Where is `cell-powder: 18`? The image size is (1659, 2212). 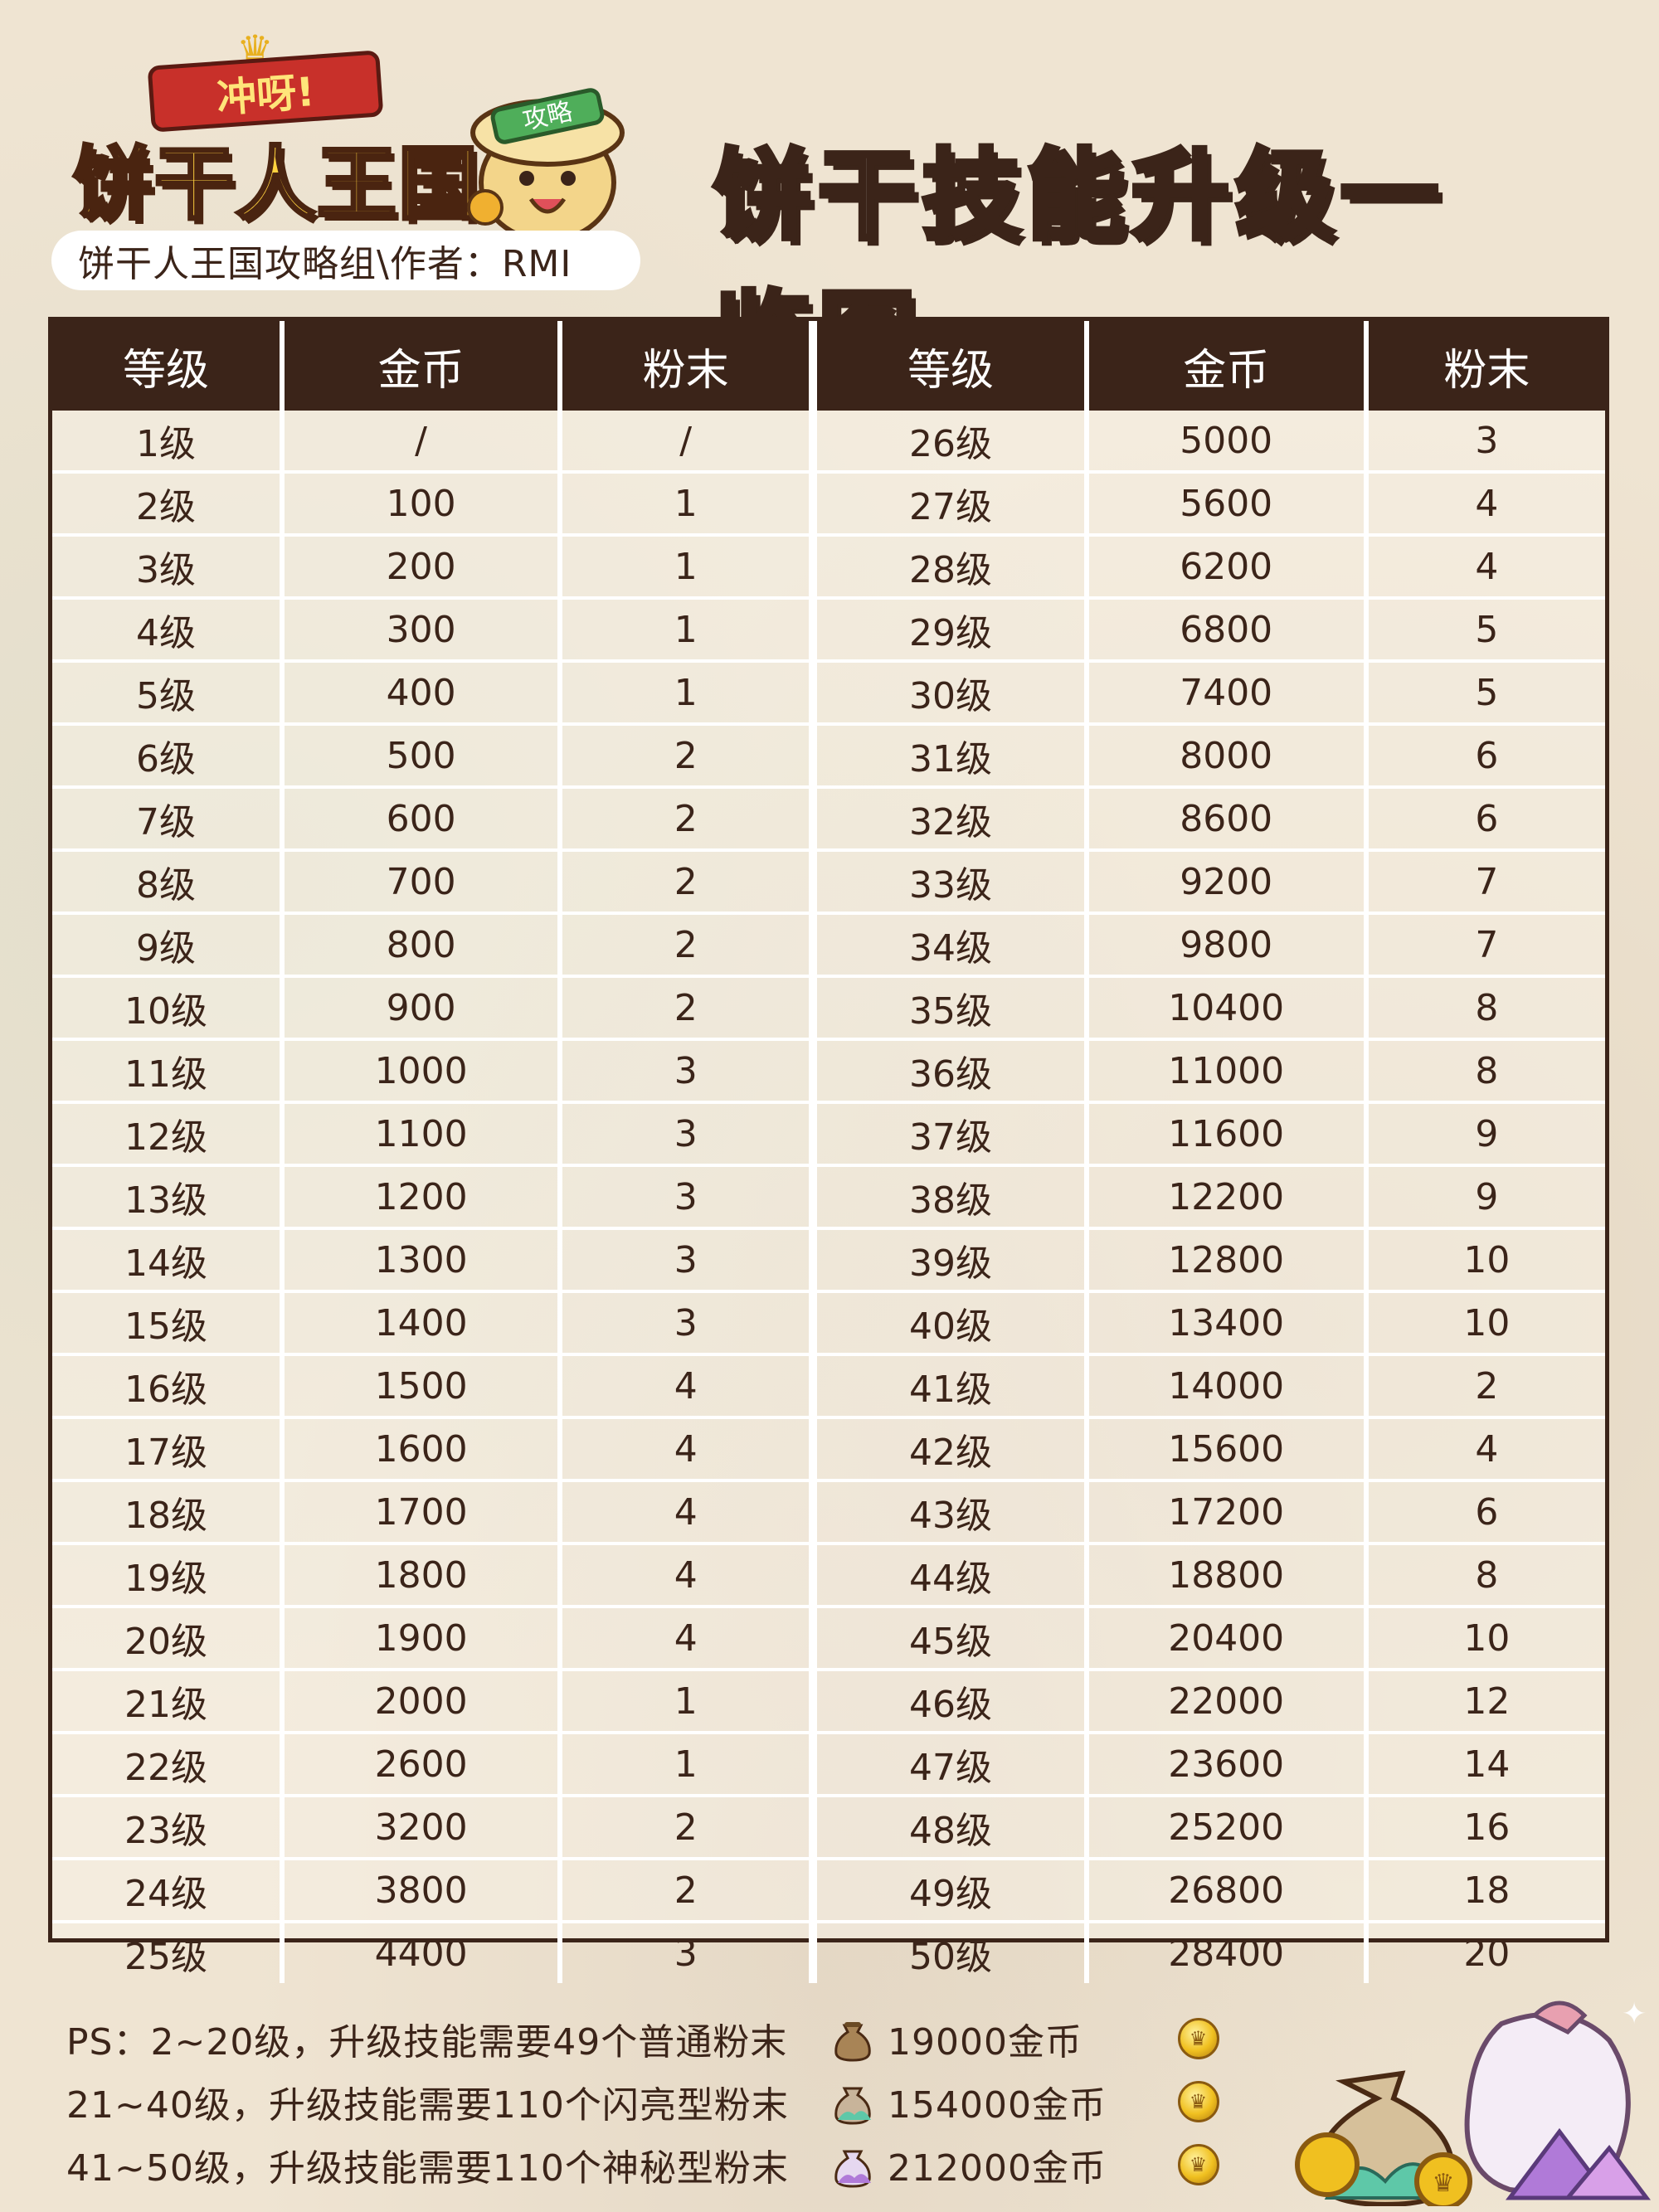
cell-powder: 18 is located at coordinates (1485, 1891).